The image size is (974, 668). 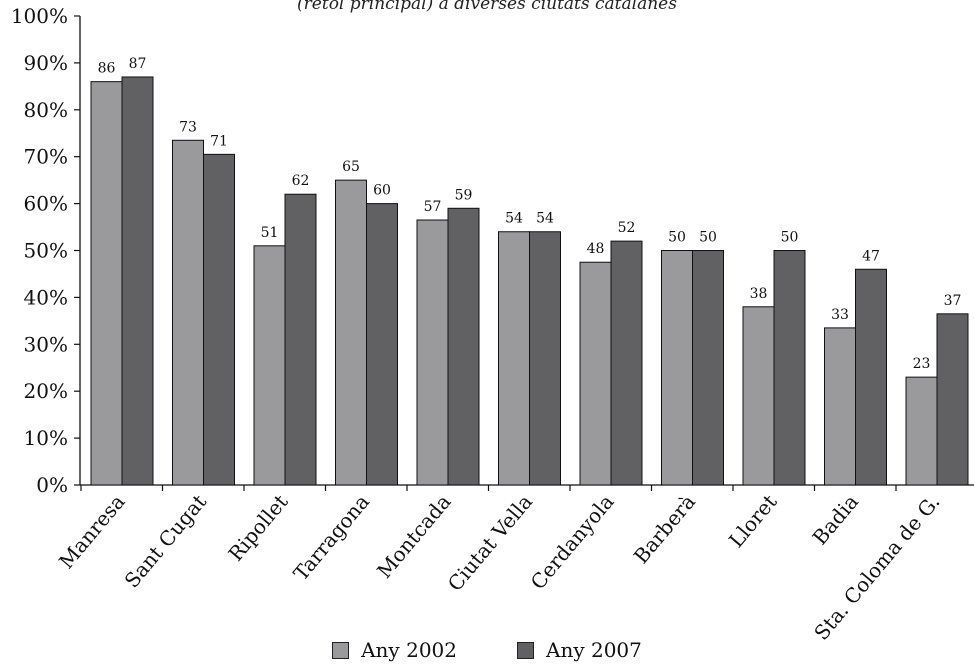 I want to click on data-label: 62, so click(x=301, y=181).